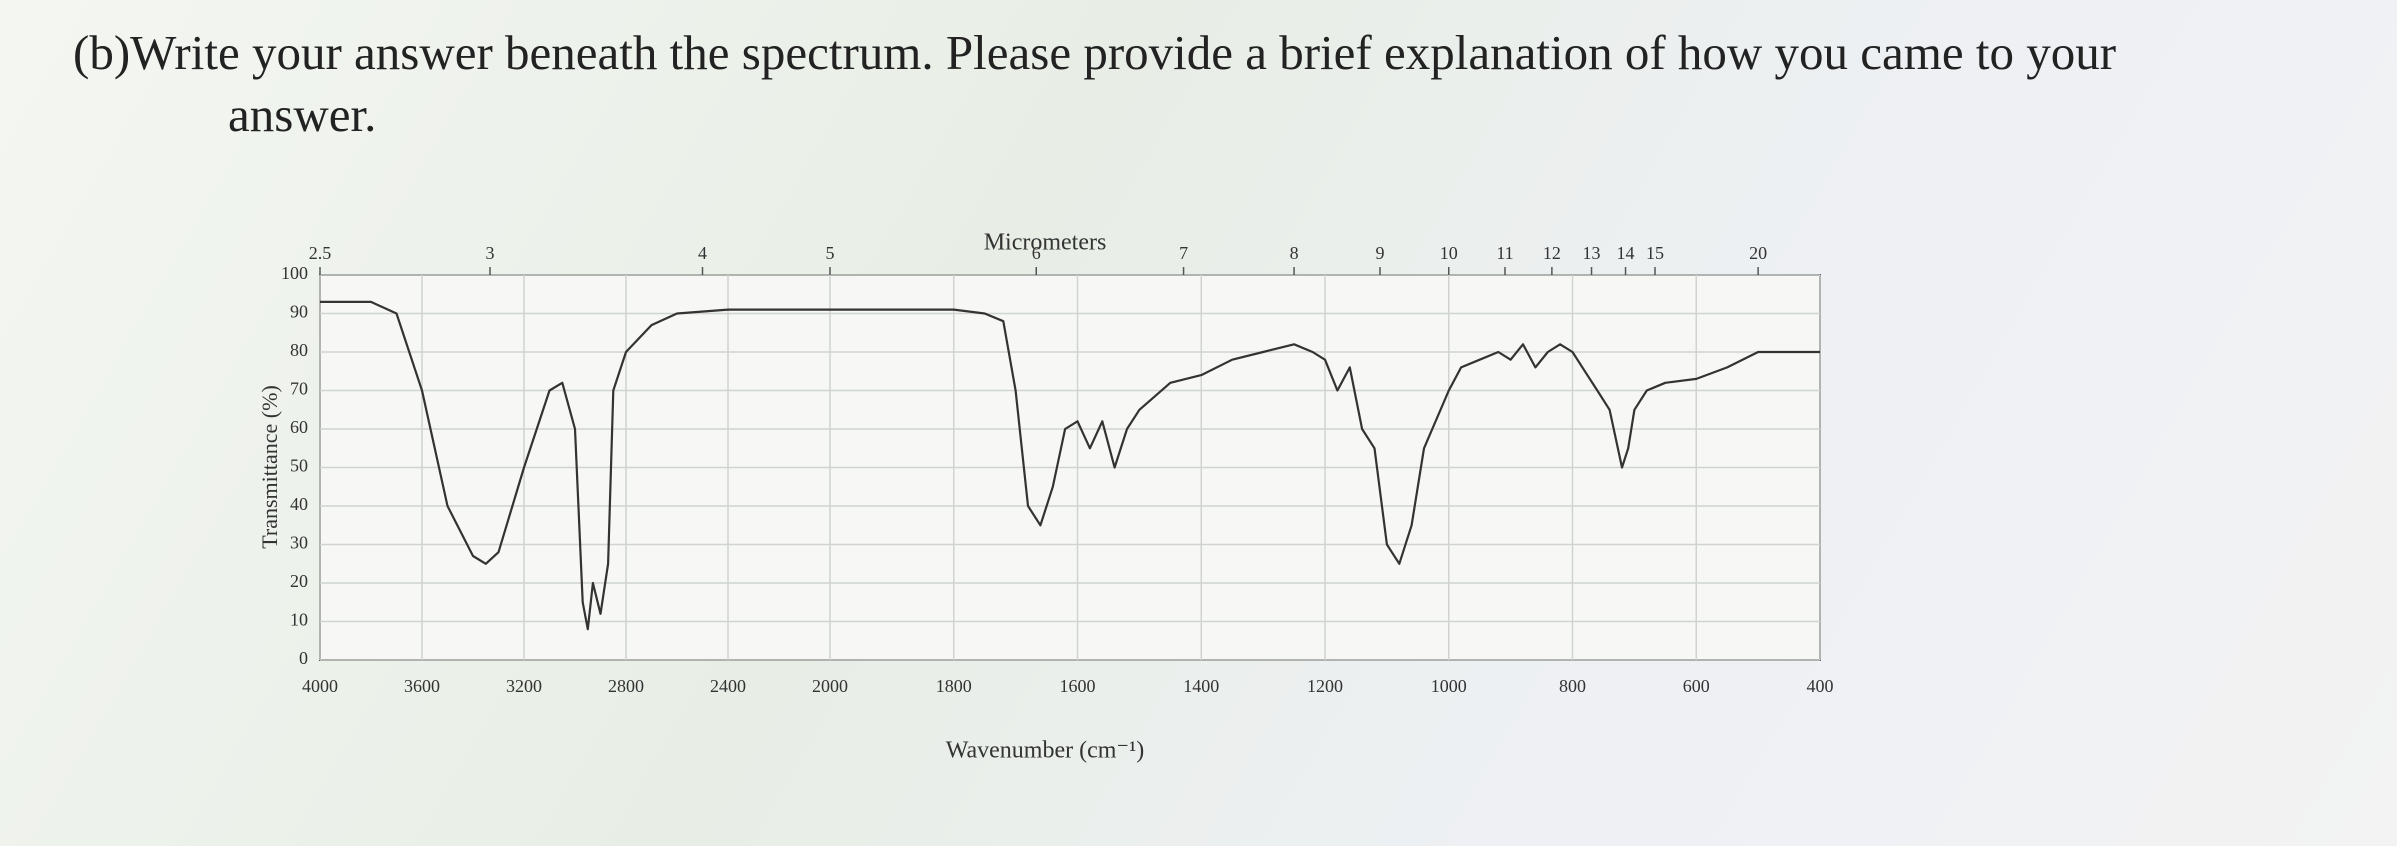 The width and height of the screenshot is (2397, 846). I want to click on x2-tick-label: 2.5, so click(320, 253).